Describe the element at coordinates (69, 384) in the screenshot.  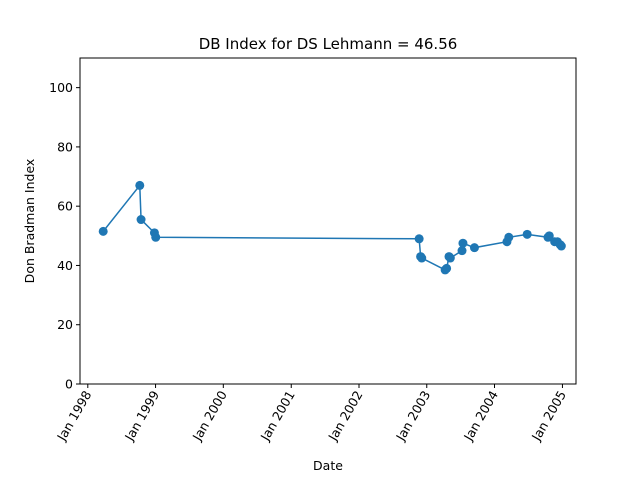
I see `y-tick-label: 0` at that location.